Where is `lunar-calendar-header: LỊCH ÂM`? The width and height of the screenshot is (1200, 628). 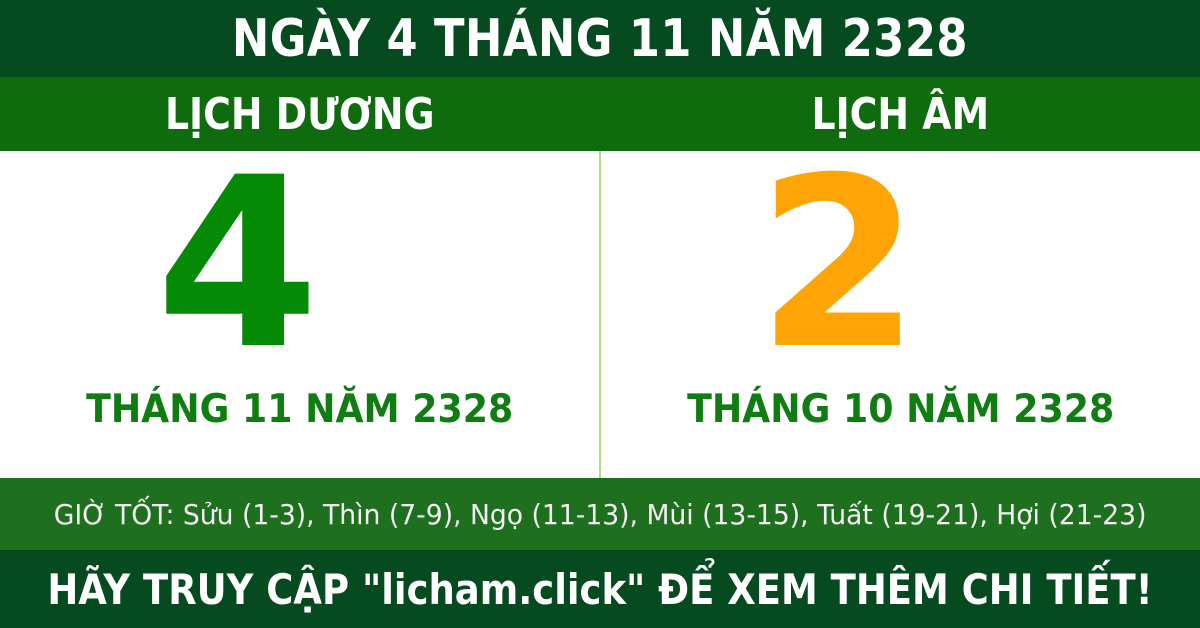
lunar-calendar-header: LỊCH ÂM is located at coordinates (900, 114).